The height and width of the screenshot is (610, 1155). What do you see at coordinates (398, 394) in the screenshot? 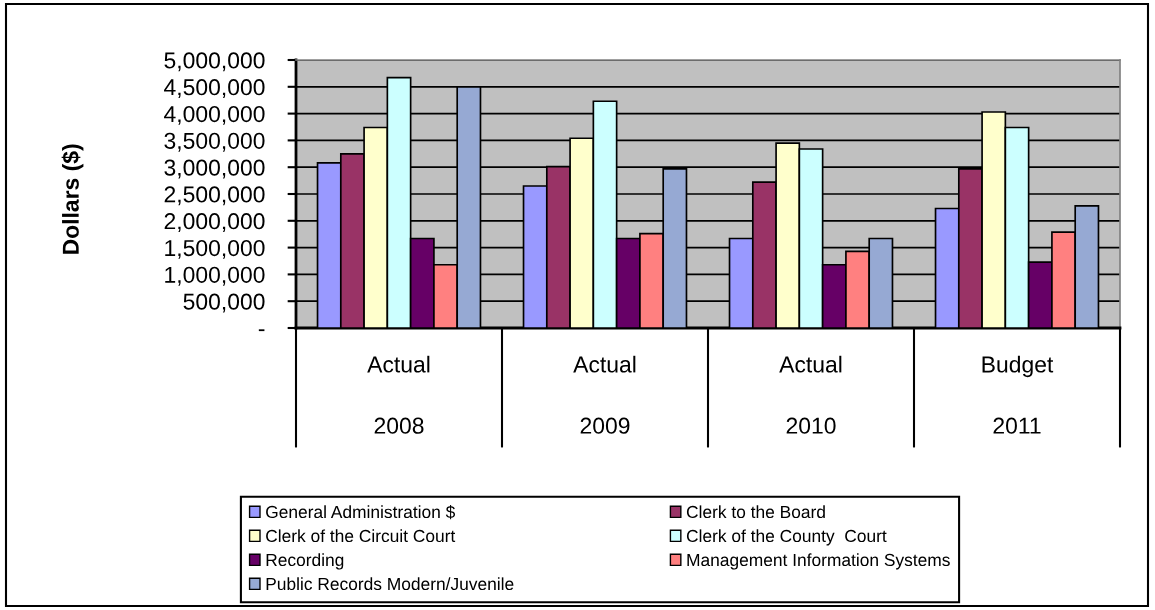
I see `category-label: Actual 2008` at bounding box center [398, 394].